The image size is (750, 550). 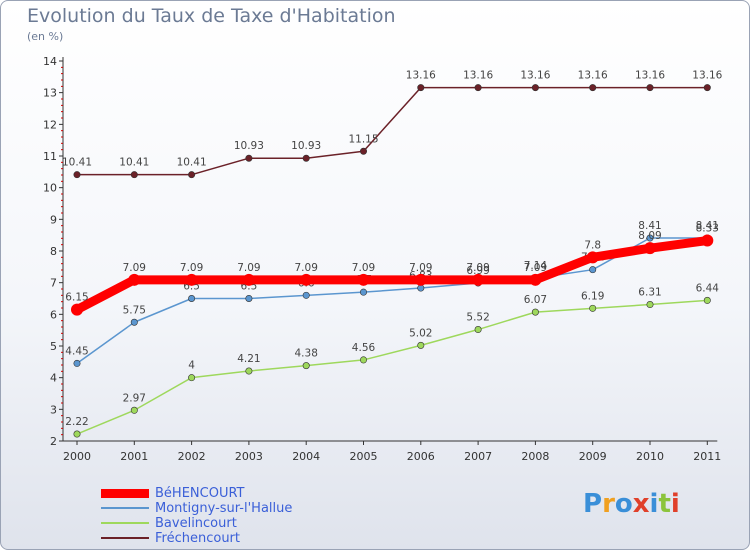 What do you see at coordinates (363, 139) in the screenshot?
I see `data-label-fr-chencourt-2005: 11.15` at bounding box center [363, 139].